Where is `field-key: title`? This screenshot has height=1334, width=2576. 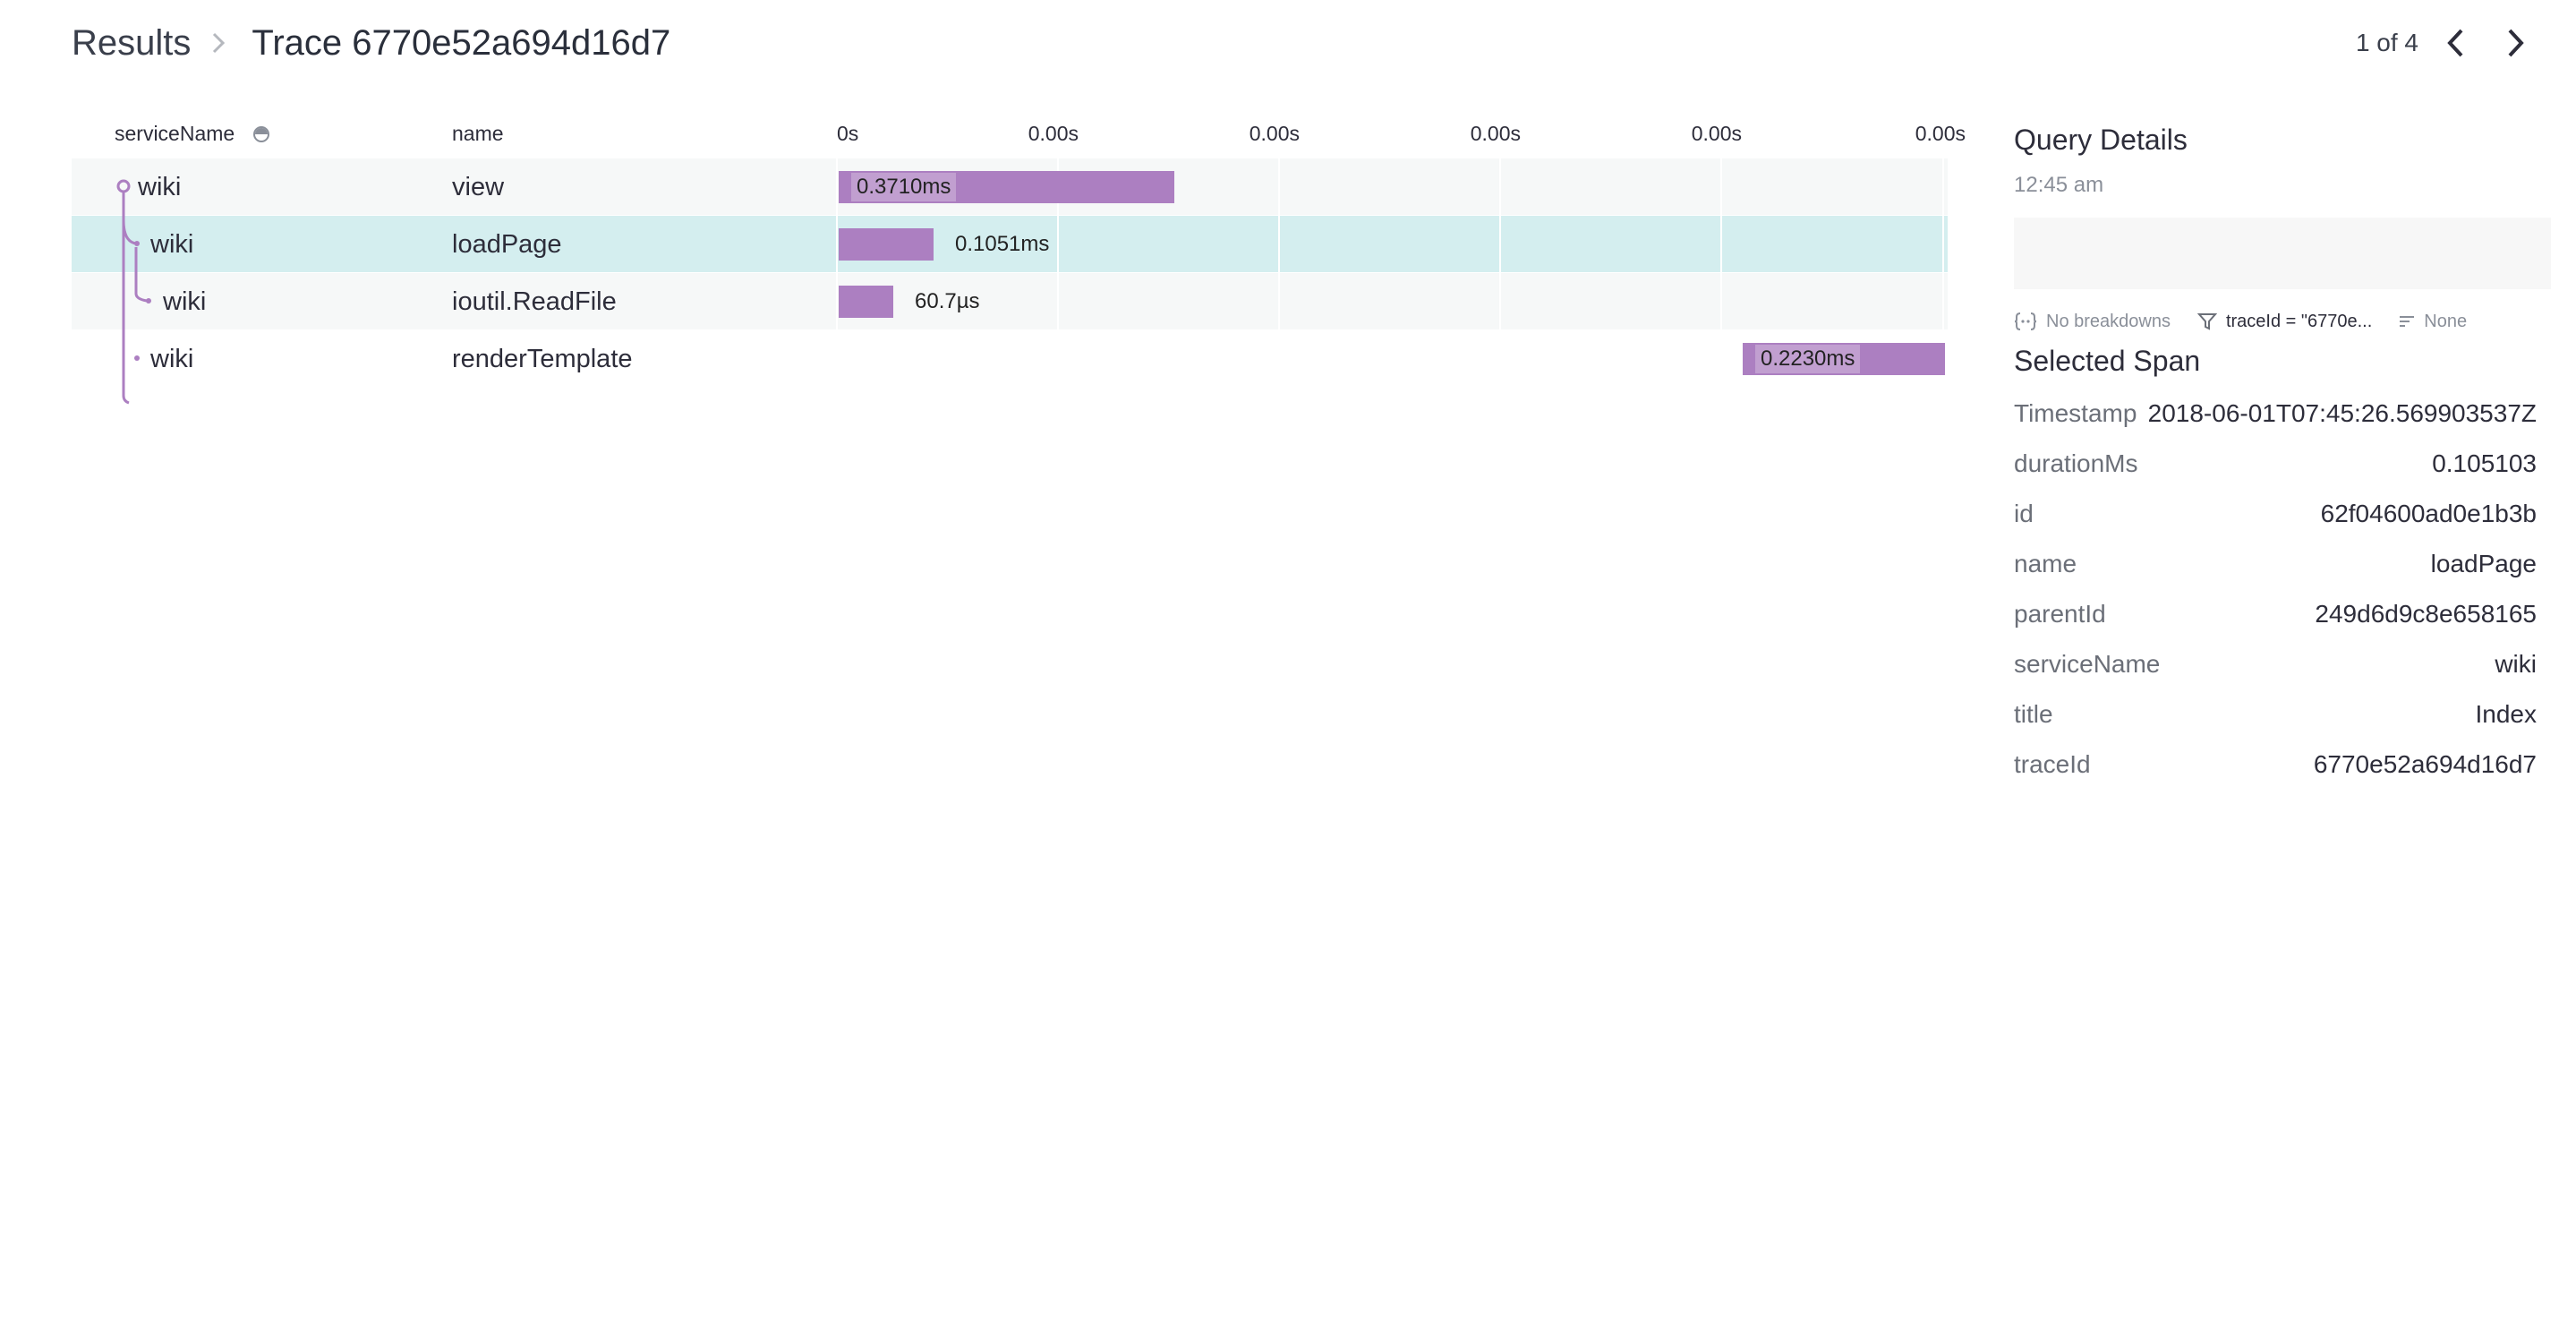
field-key: title is located at coordinates (2033, 714).